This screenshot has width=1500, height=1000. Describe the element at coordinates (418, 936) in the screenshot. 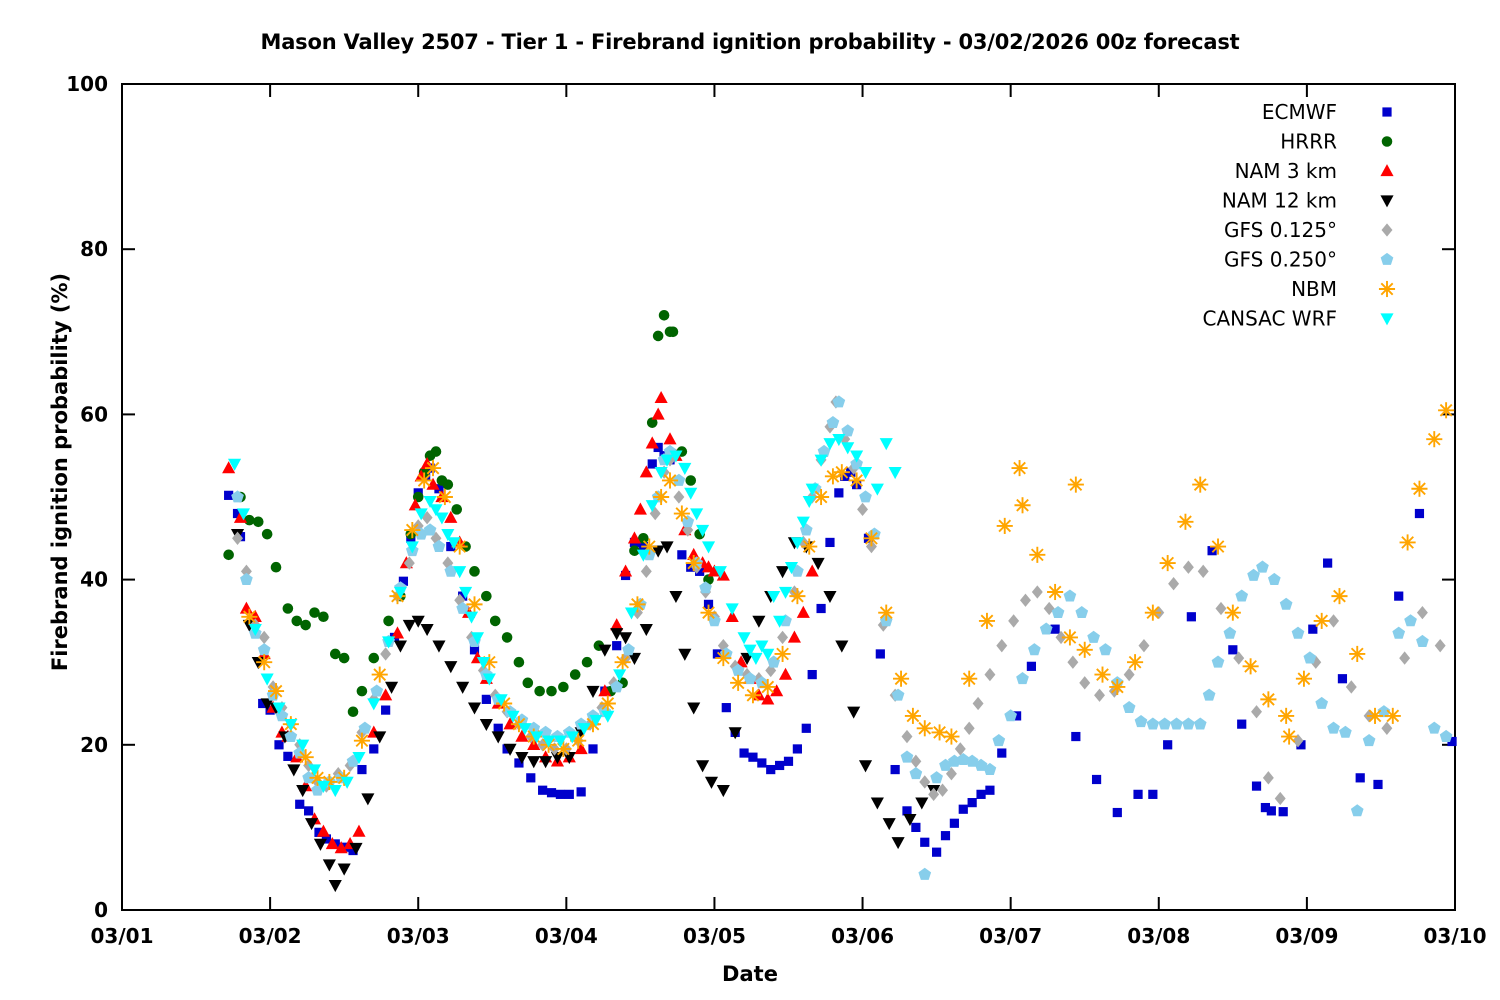

I see `x-tick-label: 03/03` at that location.